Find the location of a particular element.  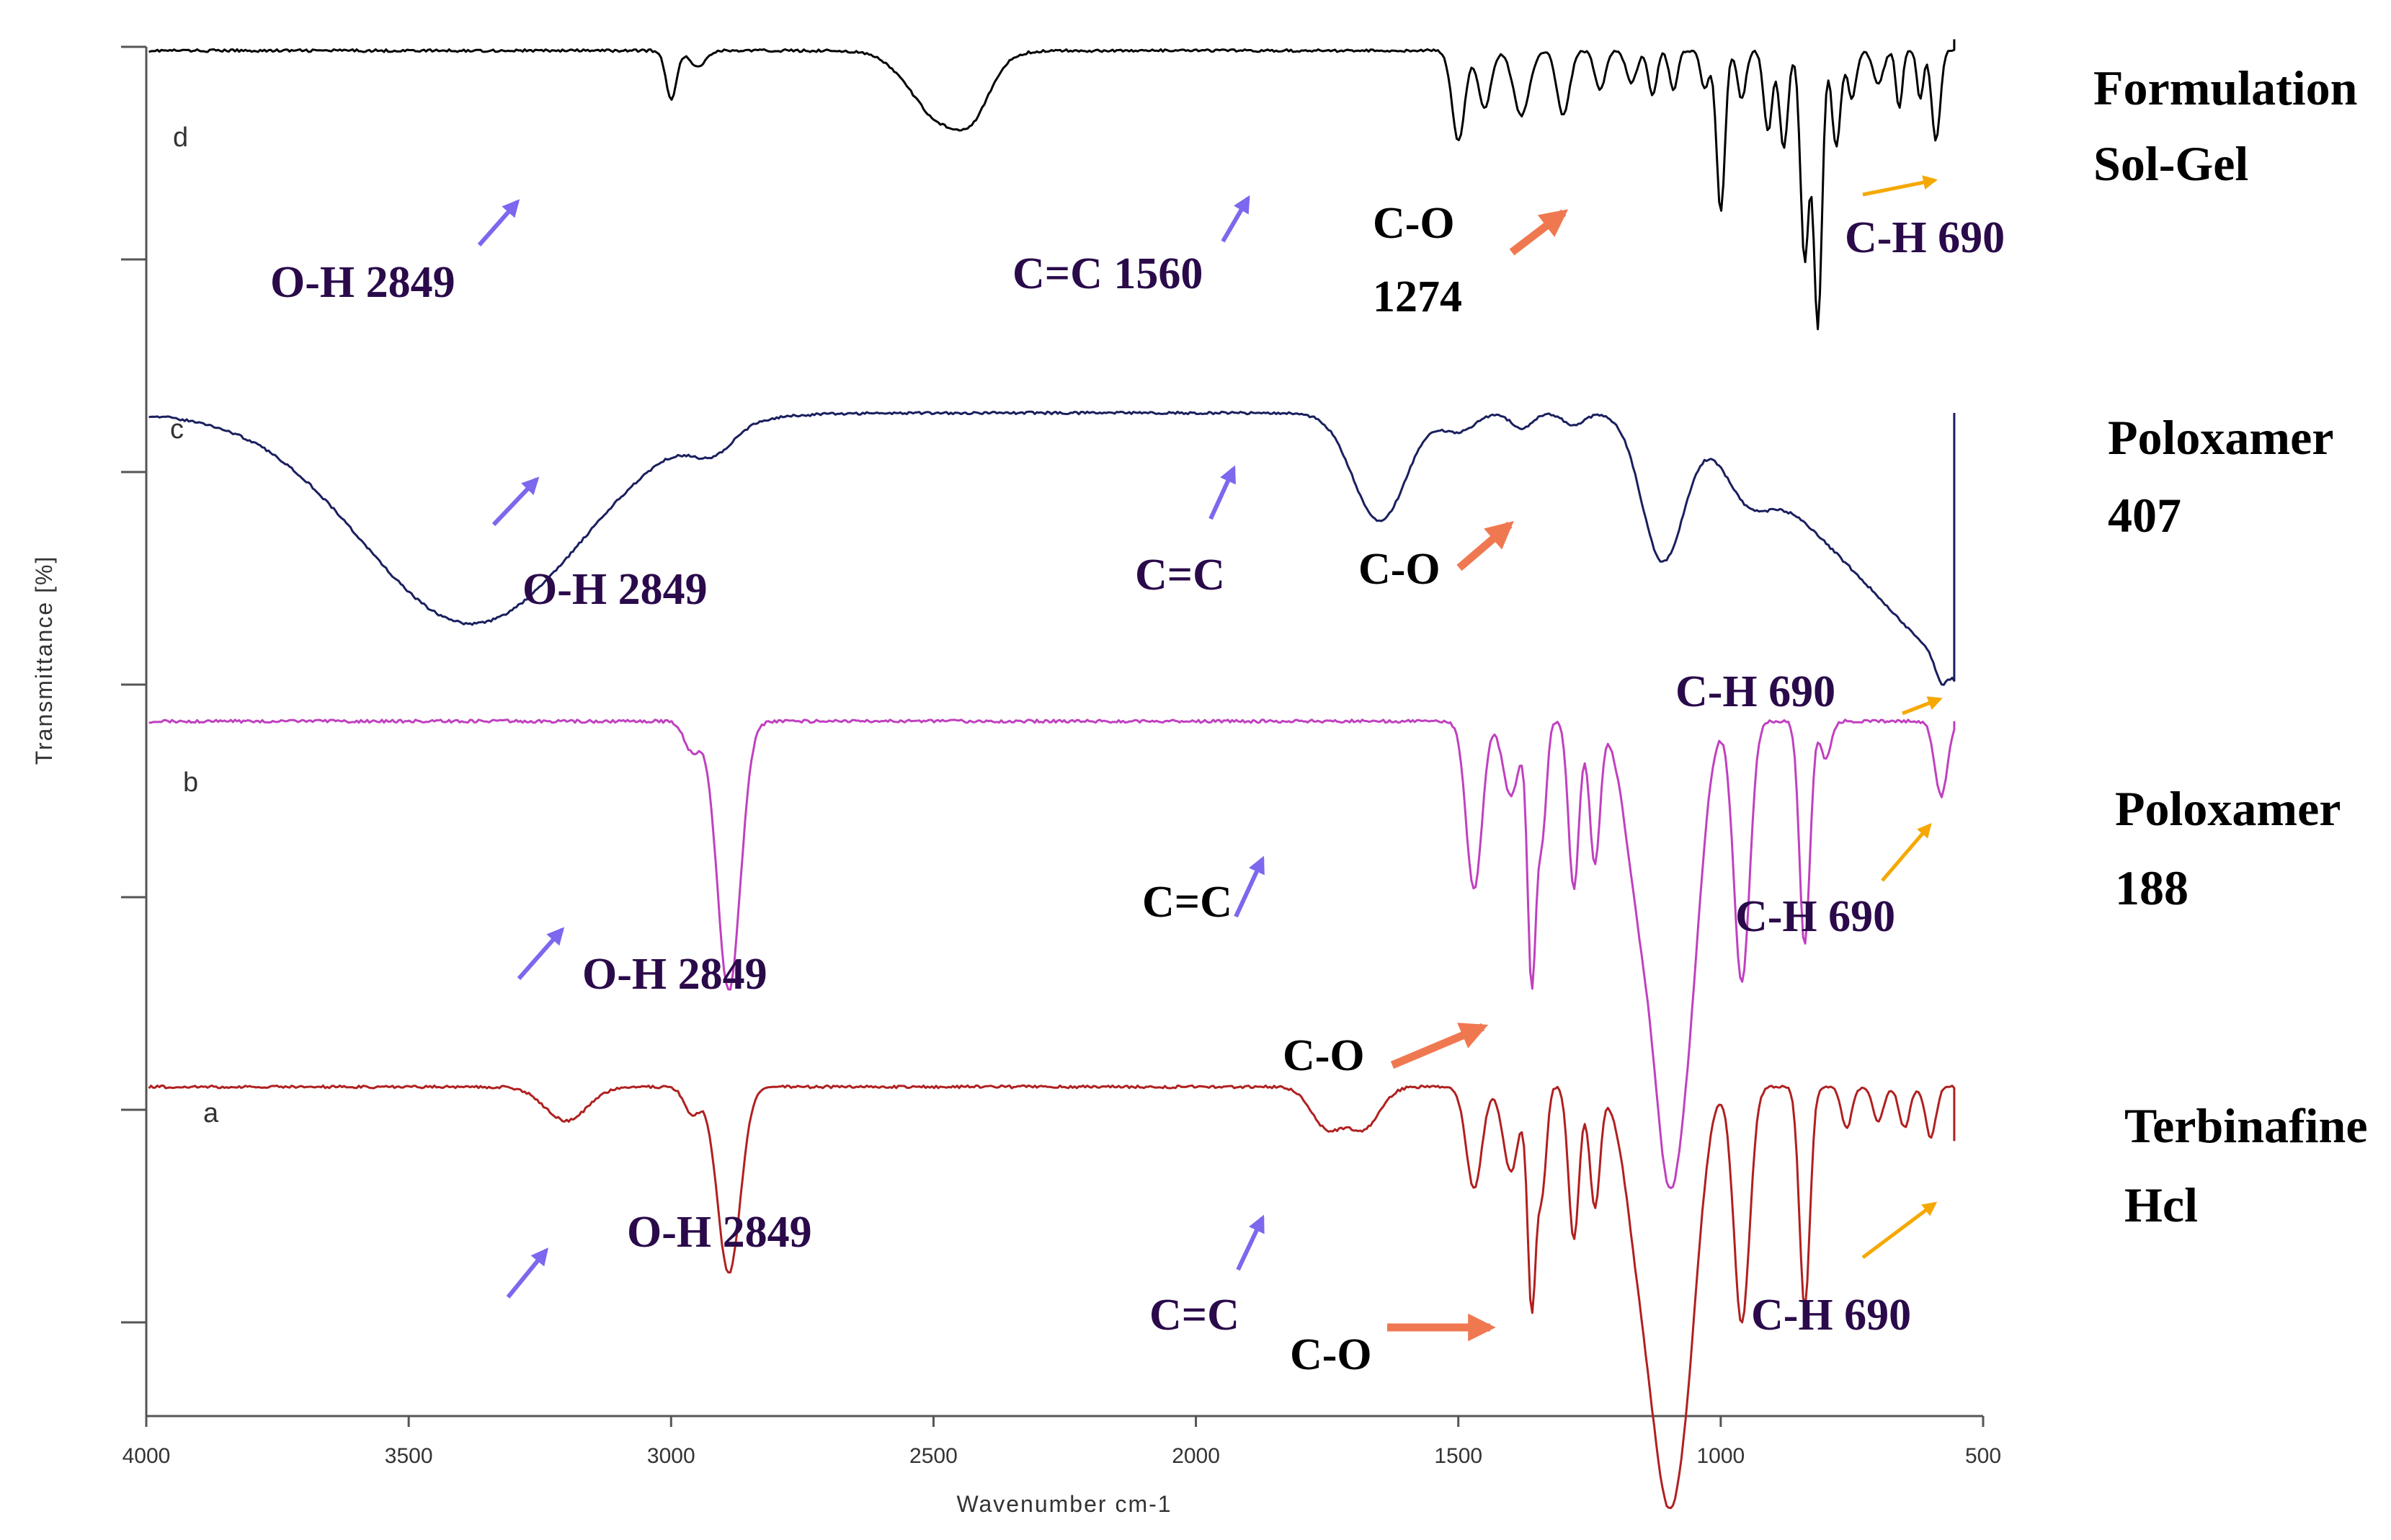

label-d-co: C-O is located at coordinates (1414, 224).